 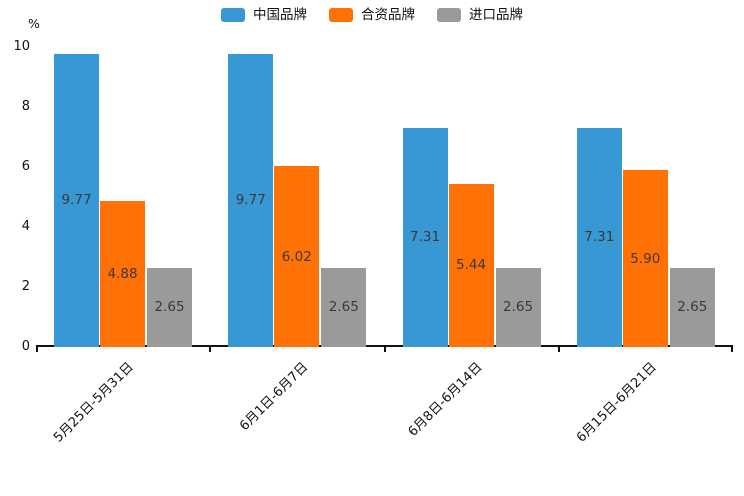 I want to click on bar-value-label: 4.88, so click(x=122, y=273).